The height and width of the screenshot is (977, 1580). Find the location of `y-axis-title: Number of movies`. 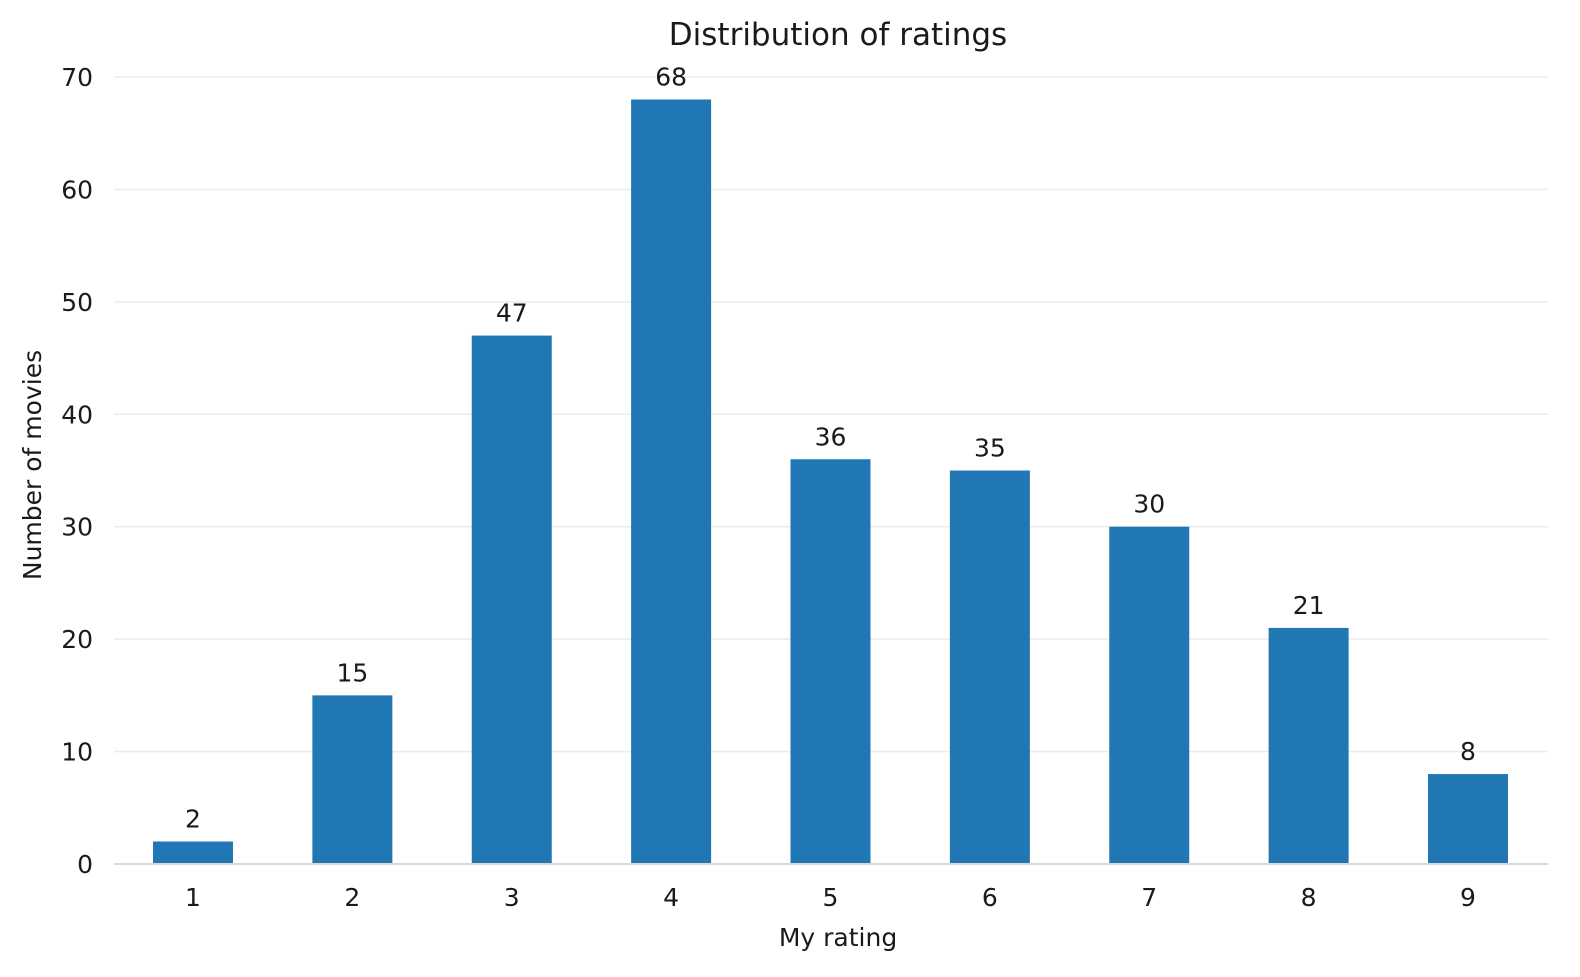

y-axis-title: Number of movies is located at coordinates (32, 465).